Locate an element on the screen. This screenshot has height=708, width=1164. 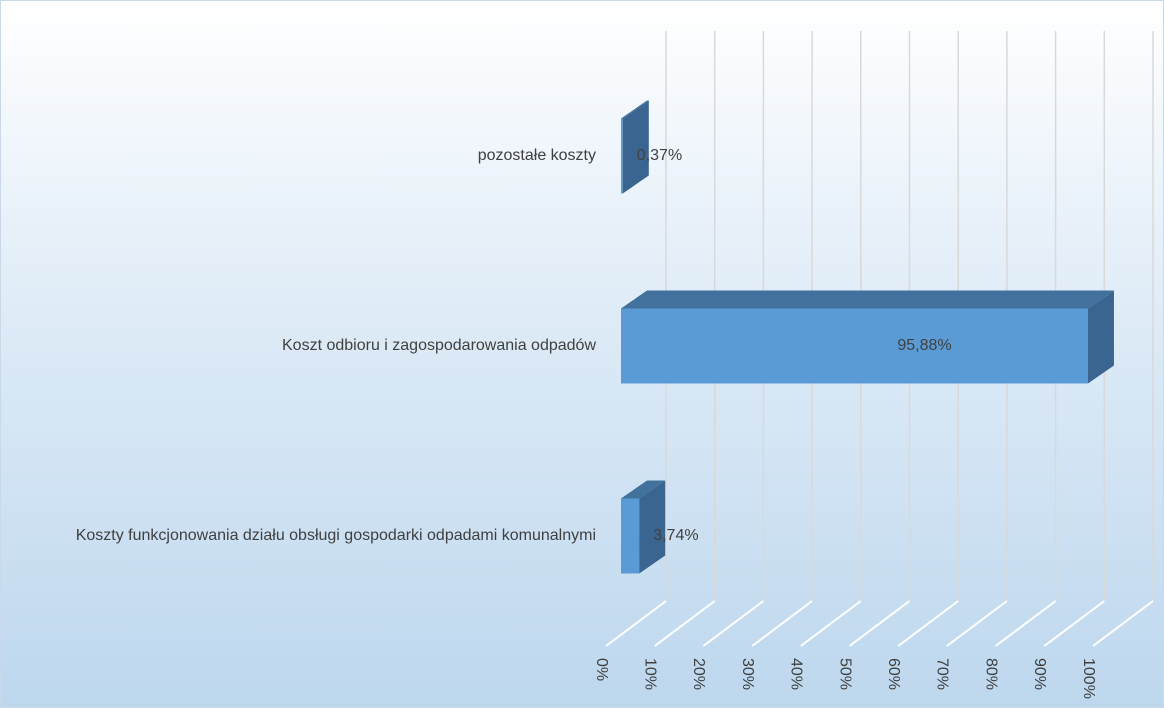
category-text: pozostałe koszty is located at coordinates (536, 155).